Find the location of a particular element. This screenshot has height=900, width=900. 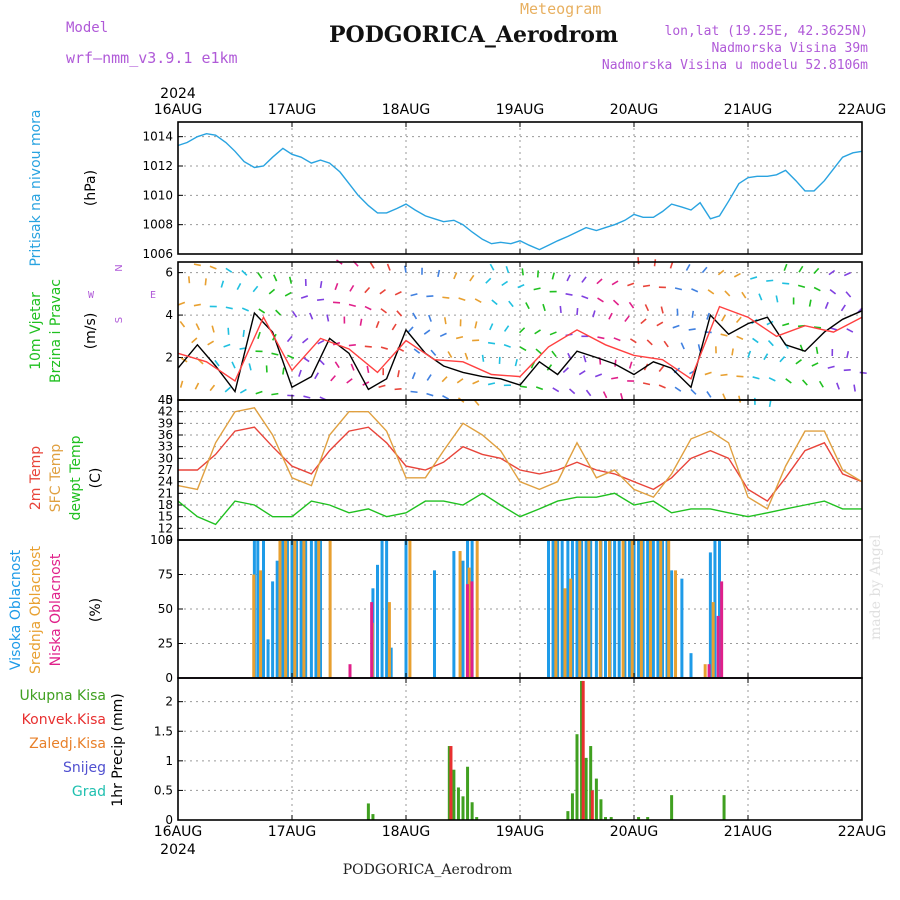

y-tick-label: 45 is located at coordinates (165, 400).